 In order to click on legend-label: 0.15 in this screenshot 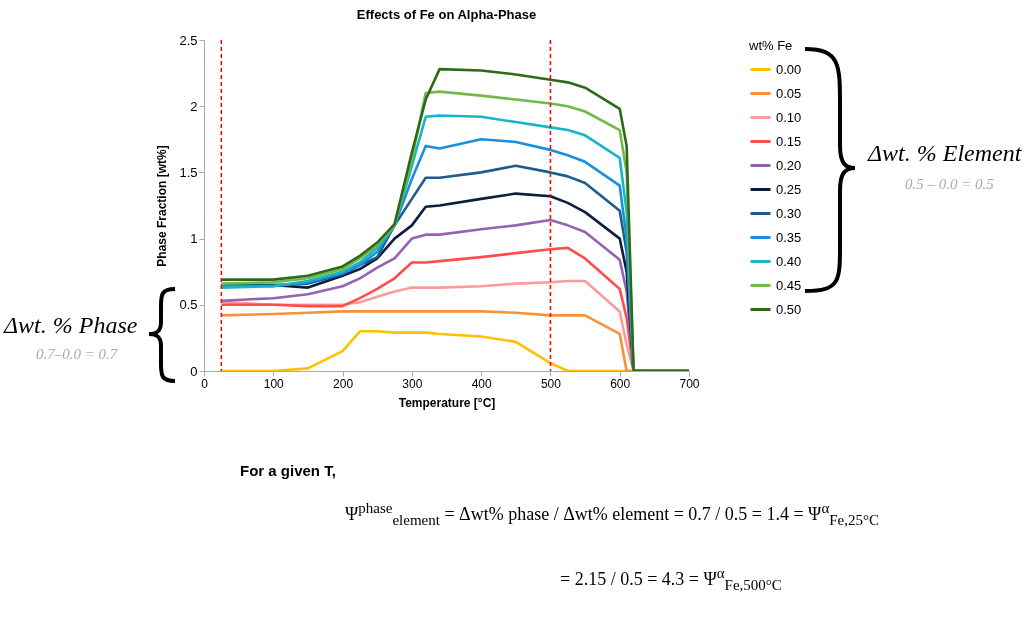, I will do `click(789, 141)`.